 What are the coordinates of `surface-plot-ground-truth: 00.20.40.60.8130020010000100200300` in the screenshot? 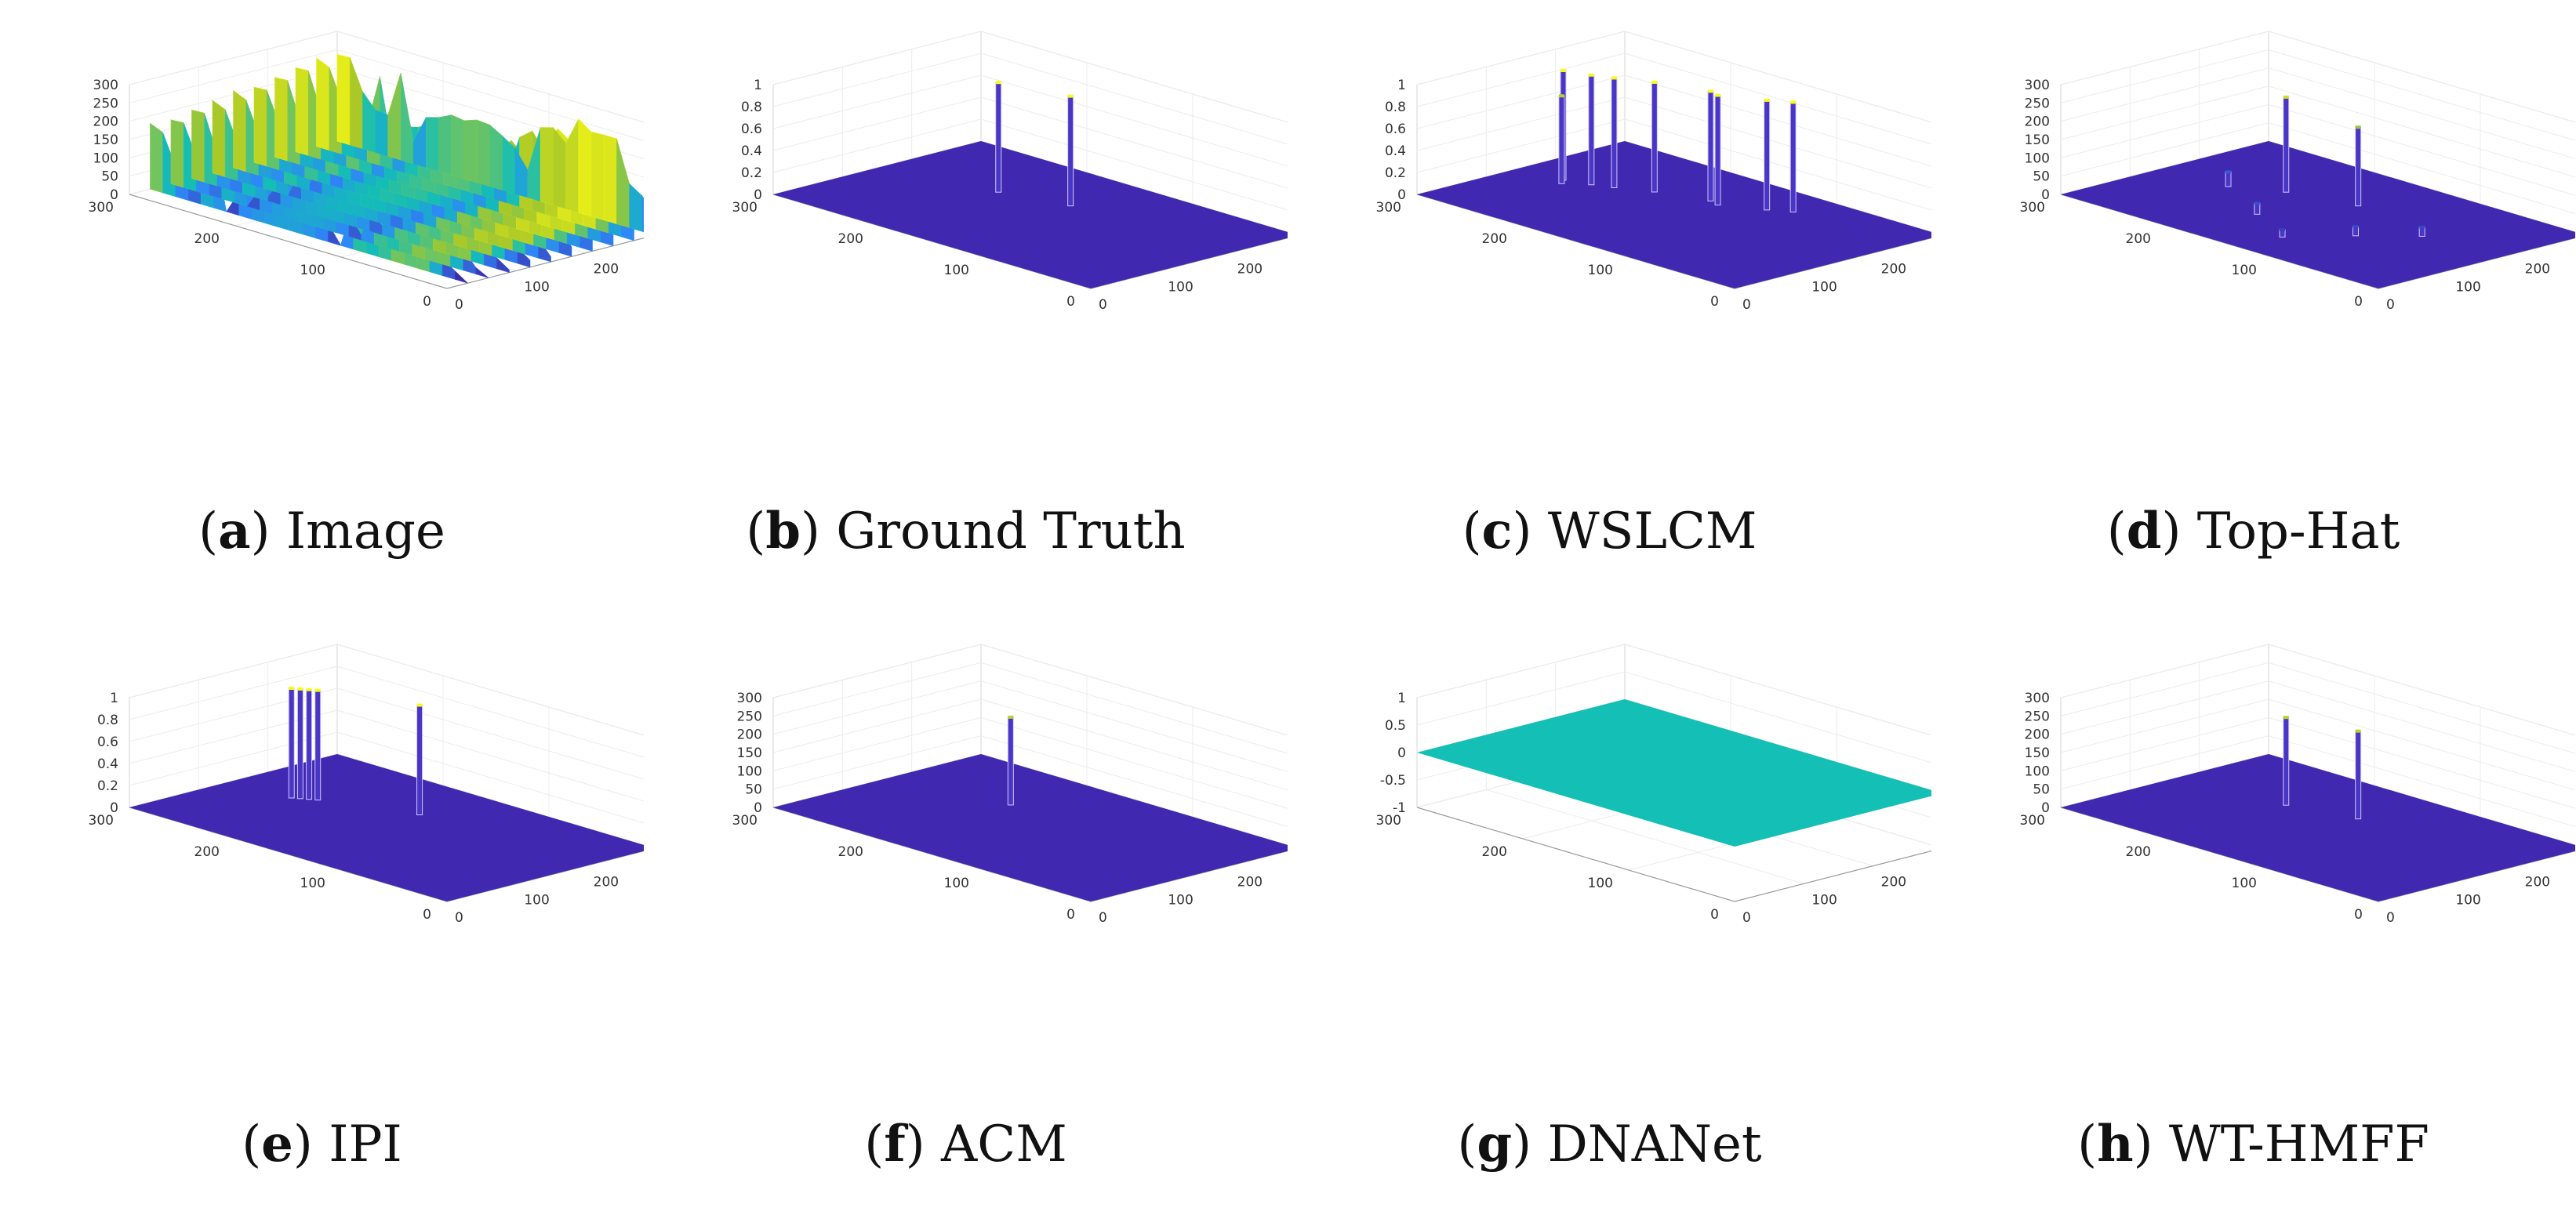 It's located at (1010, 172).